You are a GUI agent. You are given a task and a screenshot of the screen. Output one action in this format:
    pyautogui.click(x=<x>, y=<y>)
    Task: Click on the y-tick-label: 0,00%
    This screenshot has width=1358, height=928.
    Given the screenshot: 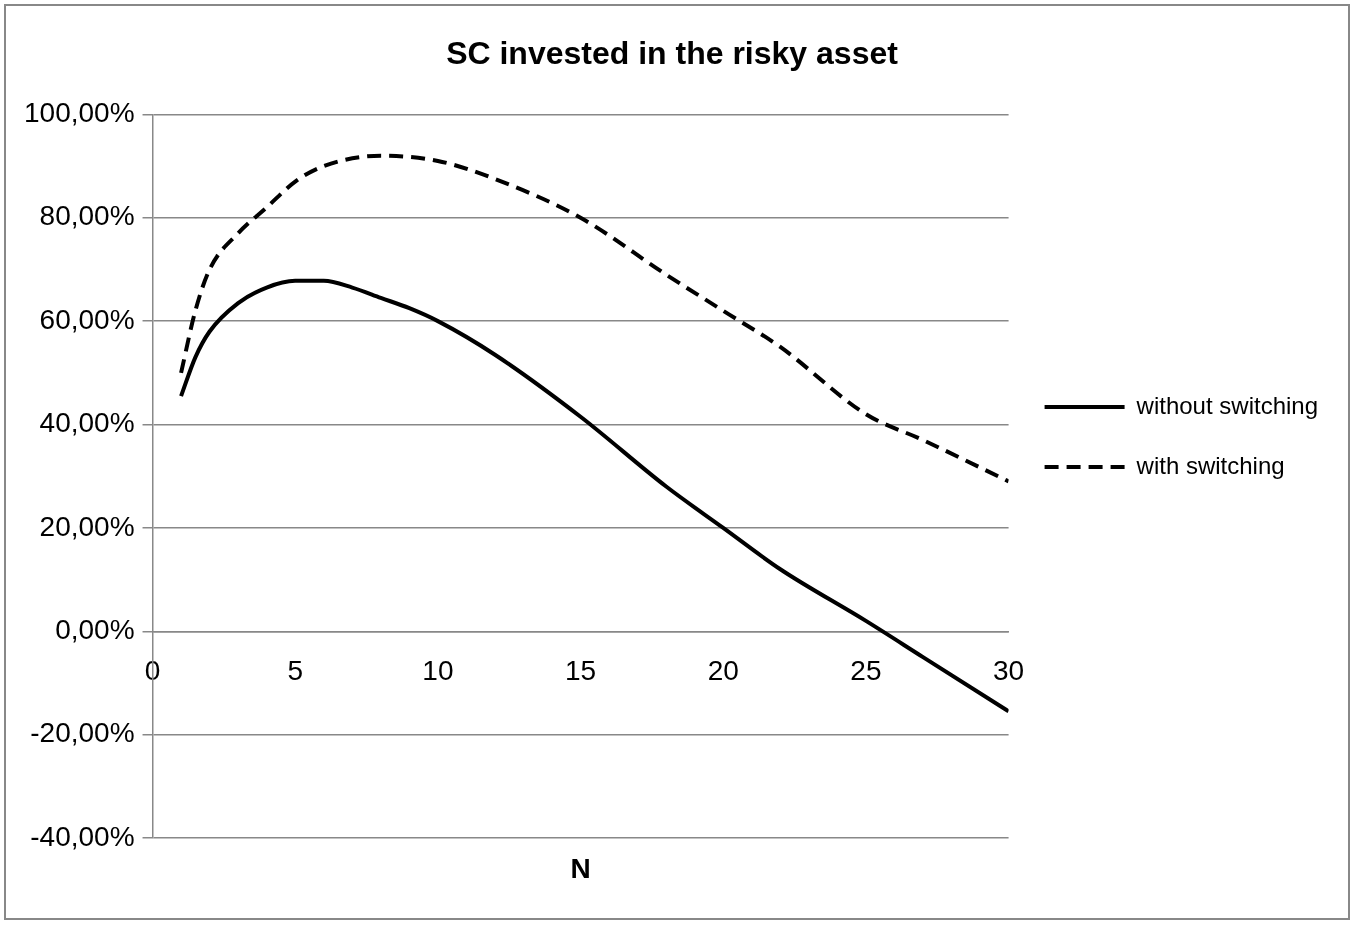 What is the action you would take?
    pyautogui.click(x=95, y=629)
    